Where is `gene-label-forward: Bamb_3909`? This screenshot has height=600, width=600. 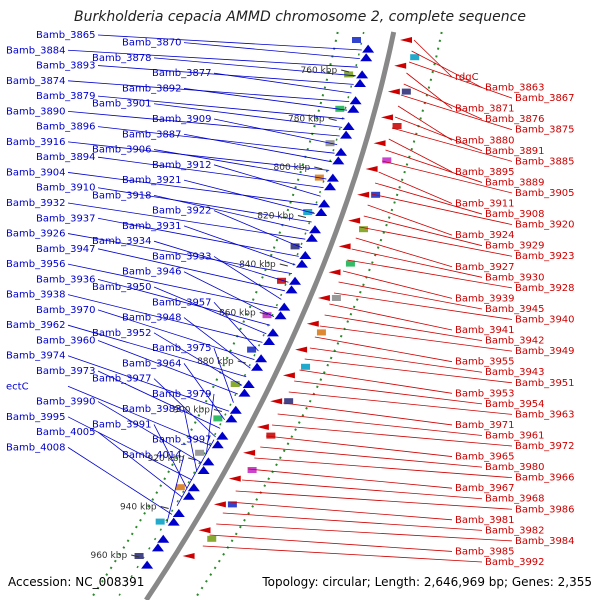 gene-label-forward: Bamb_3909 is located at coordinates (182, 119).